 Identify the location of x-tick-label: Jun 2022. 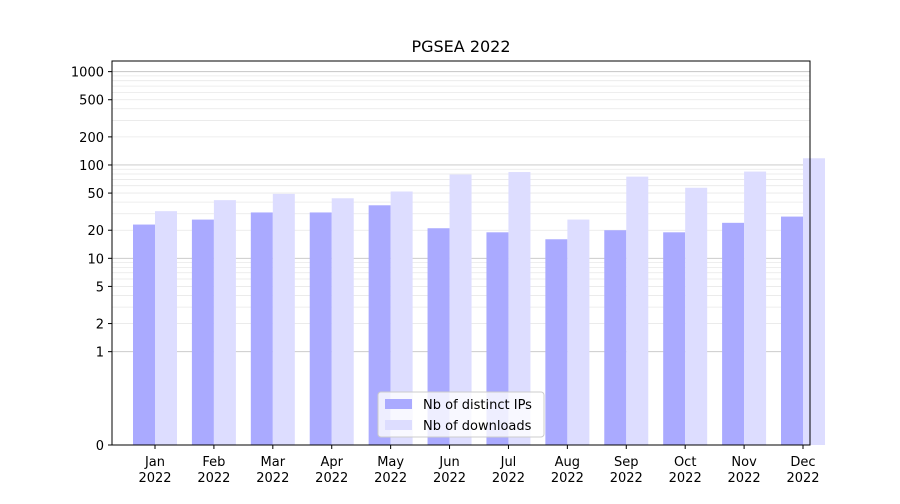
(449, 470).